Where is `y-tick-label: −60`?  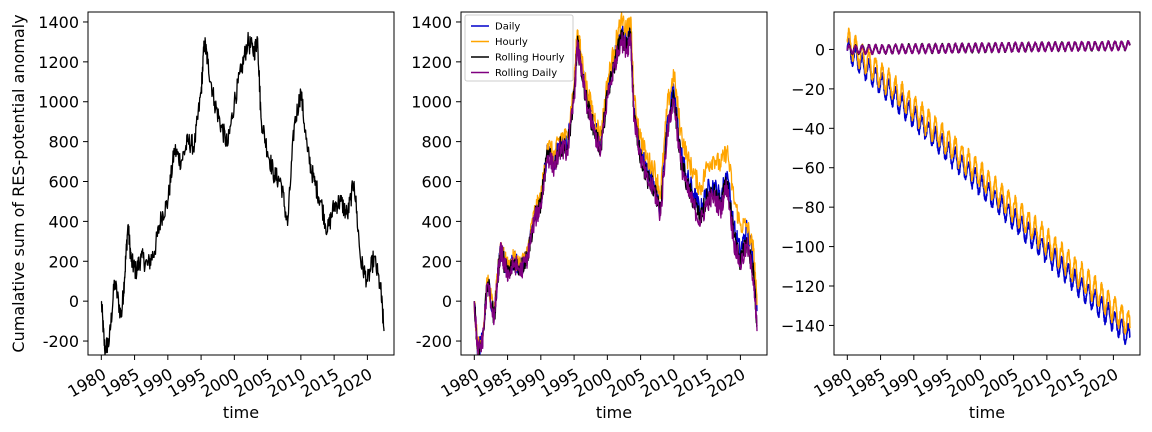 y-tick-label: −60 is located at coordinates (808, 168).